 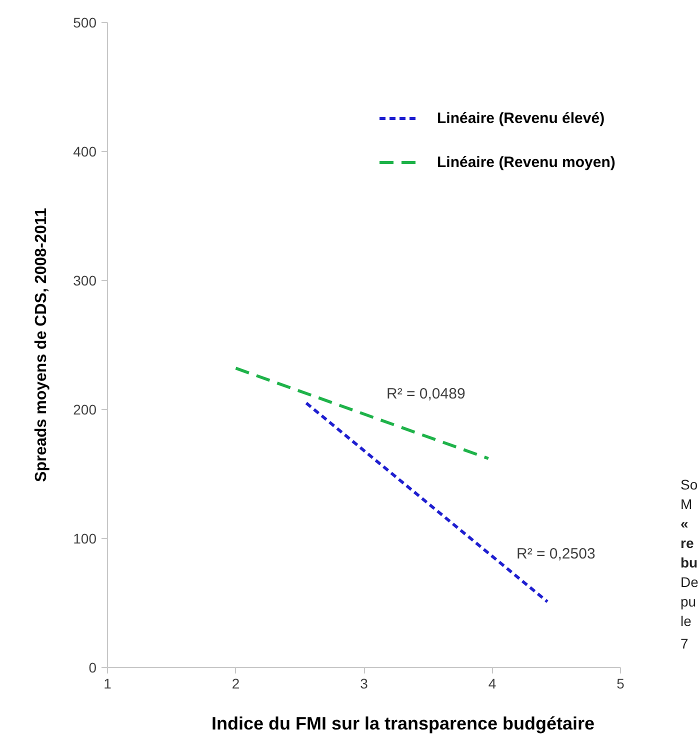 What do you see at coordinates (85, 538) in the screenshot?
I see `y-tick-label: 100` at bounding box center [85, 538].